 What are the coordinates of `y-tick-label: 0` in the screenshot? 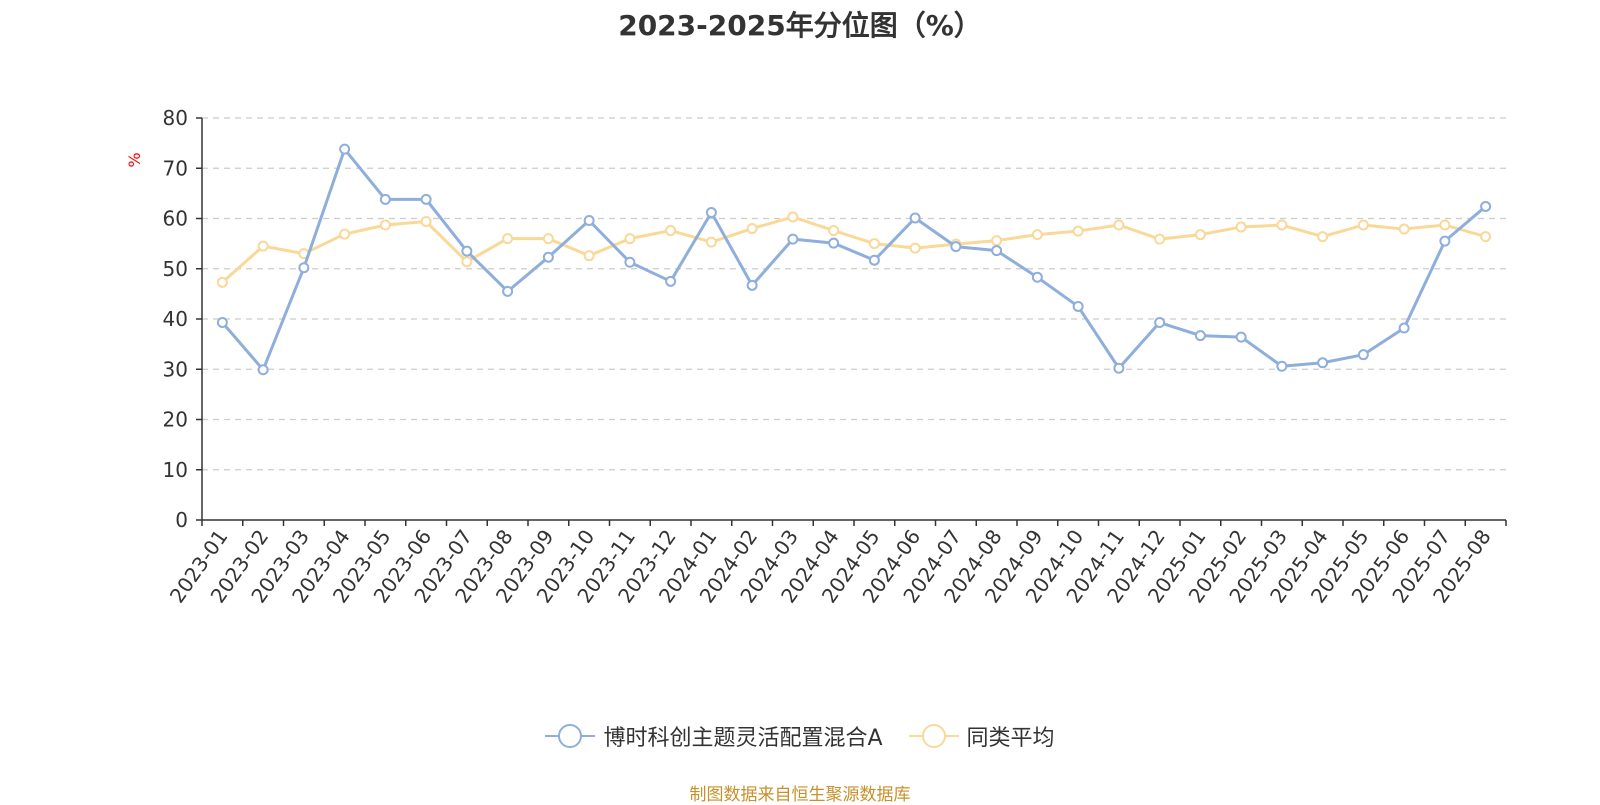 It's located at (181, 520).